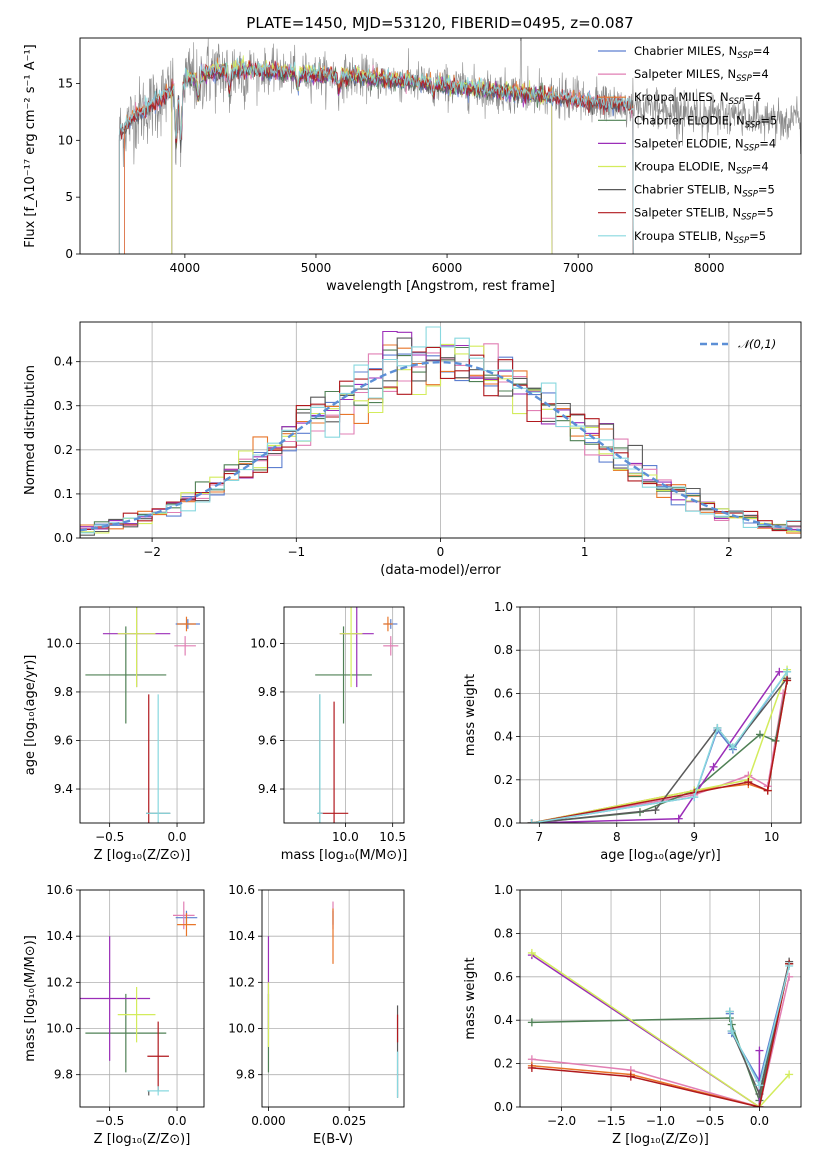 This screenshot has height=1170, width=819. I want to click on x-tick-label: 0, so click(441, 552).